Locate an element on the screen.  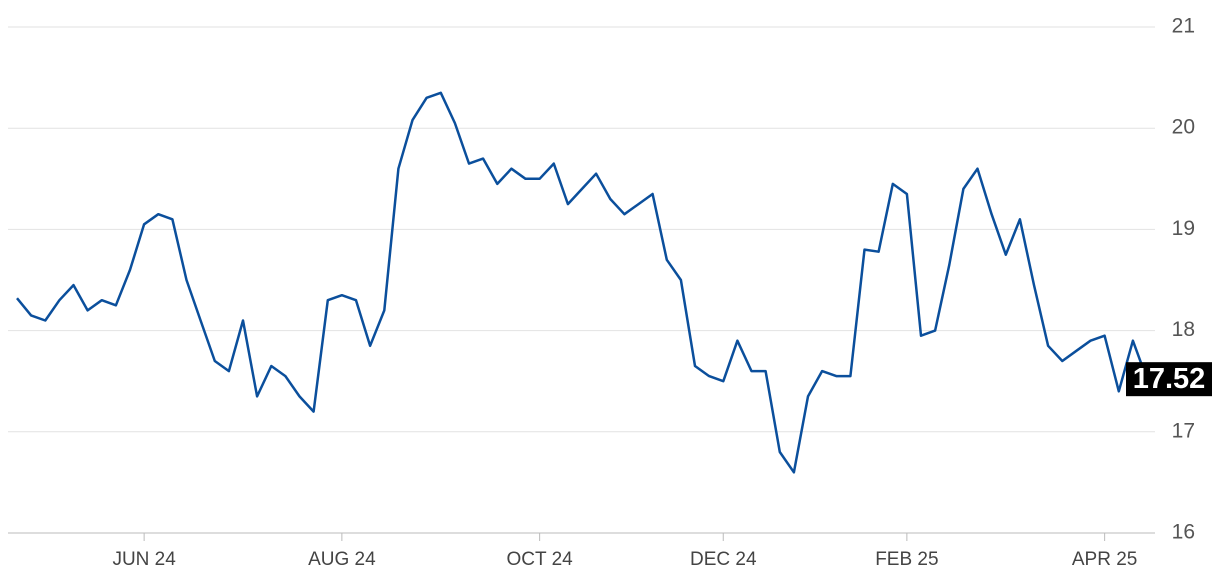
y-tick-label: 17 is located at coordinates (1183, 430).